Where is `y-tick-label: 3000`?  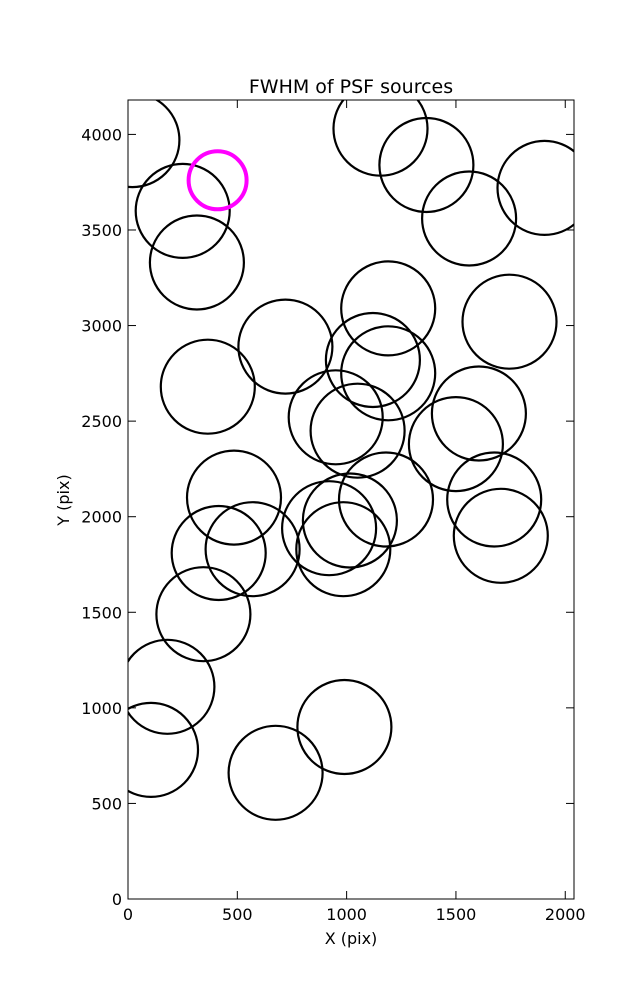
y-tick-label: 3000 is located at coordinates (101, 326).